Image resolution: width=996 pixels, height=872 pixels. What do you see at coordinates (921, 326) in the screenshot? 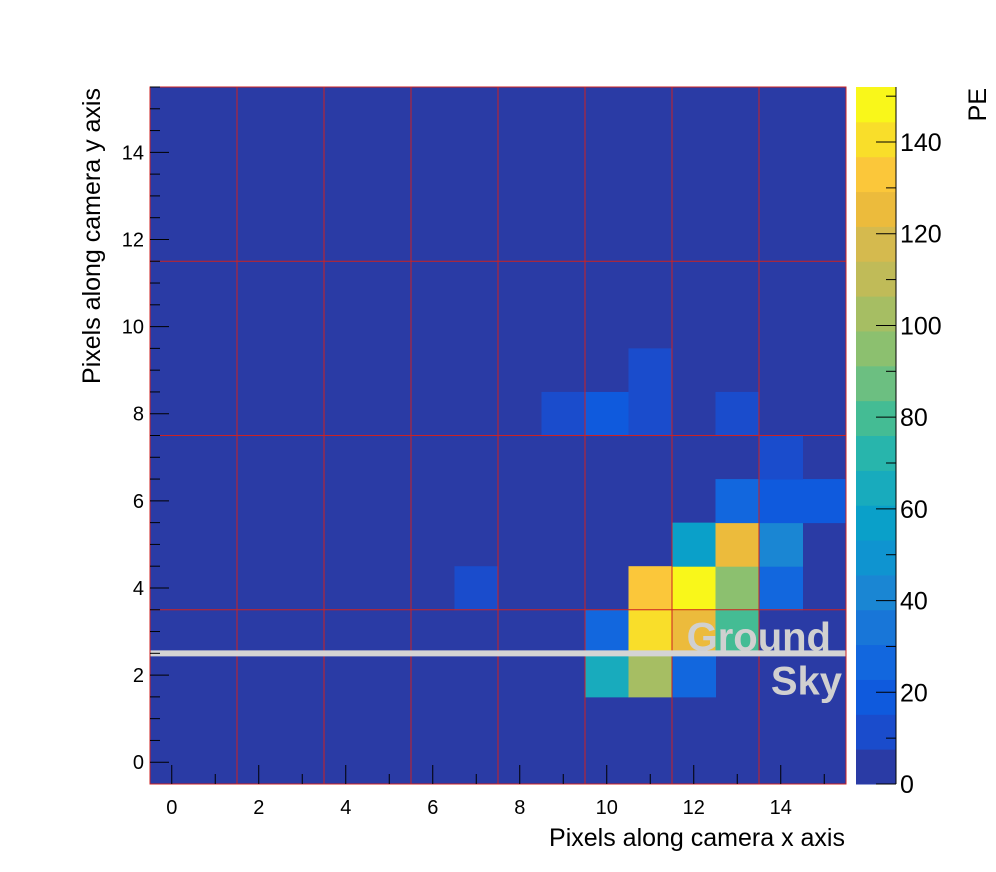
I see `colorbar-tick-label: 100` at bounding box center [921, 326].